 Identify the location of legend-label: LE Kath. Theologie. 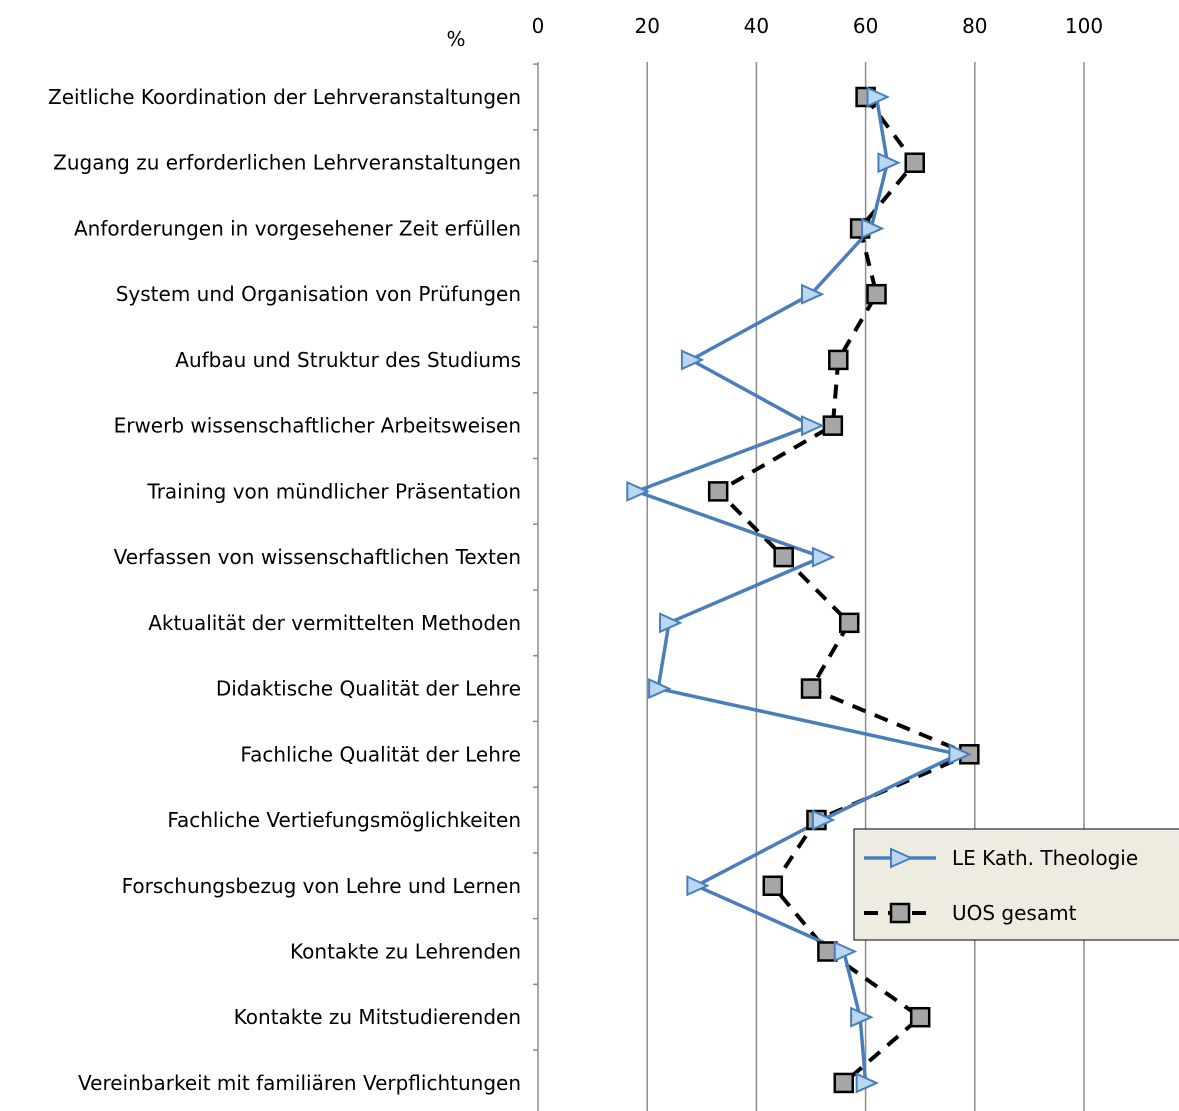
(1045, 858).